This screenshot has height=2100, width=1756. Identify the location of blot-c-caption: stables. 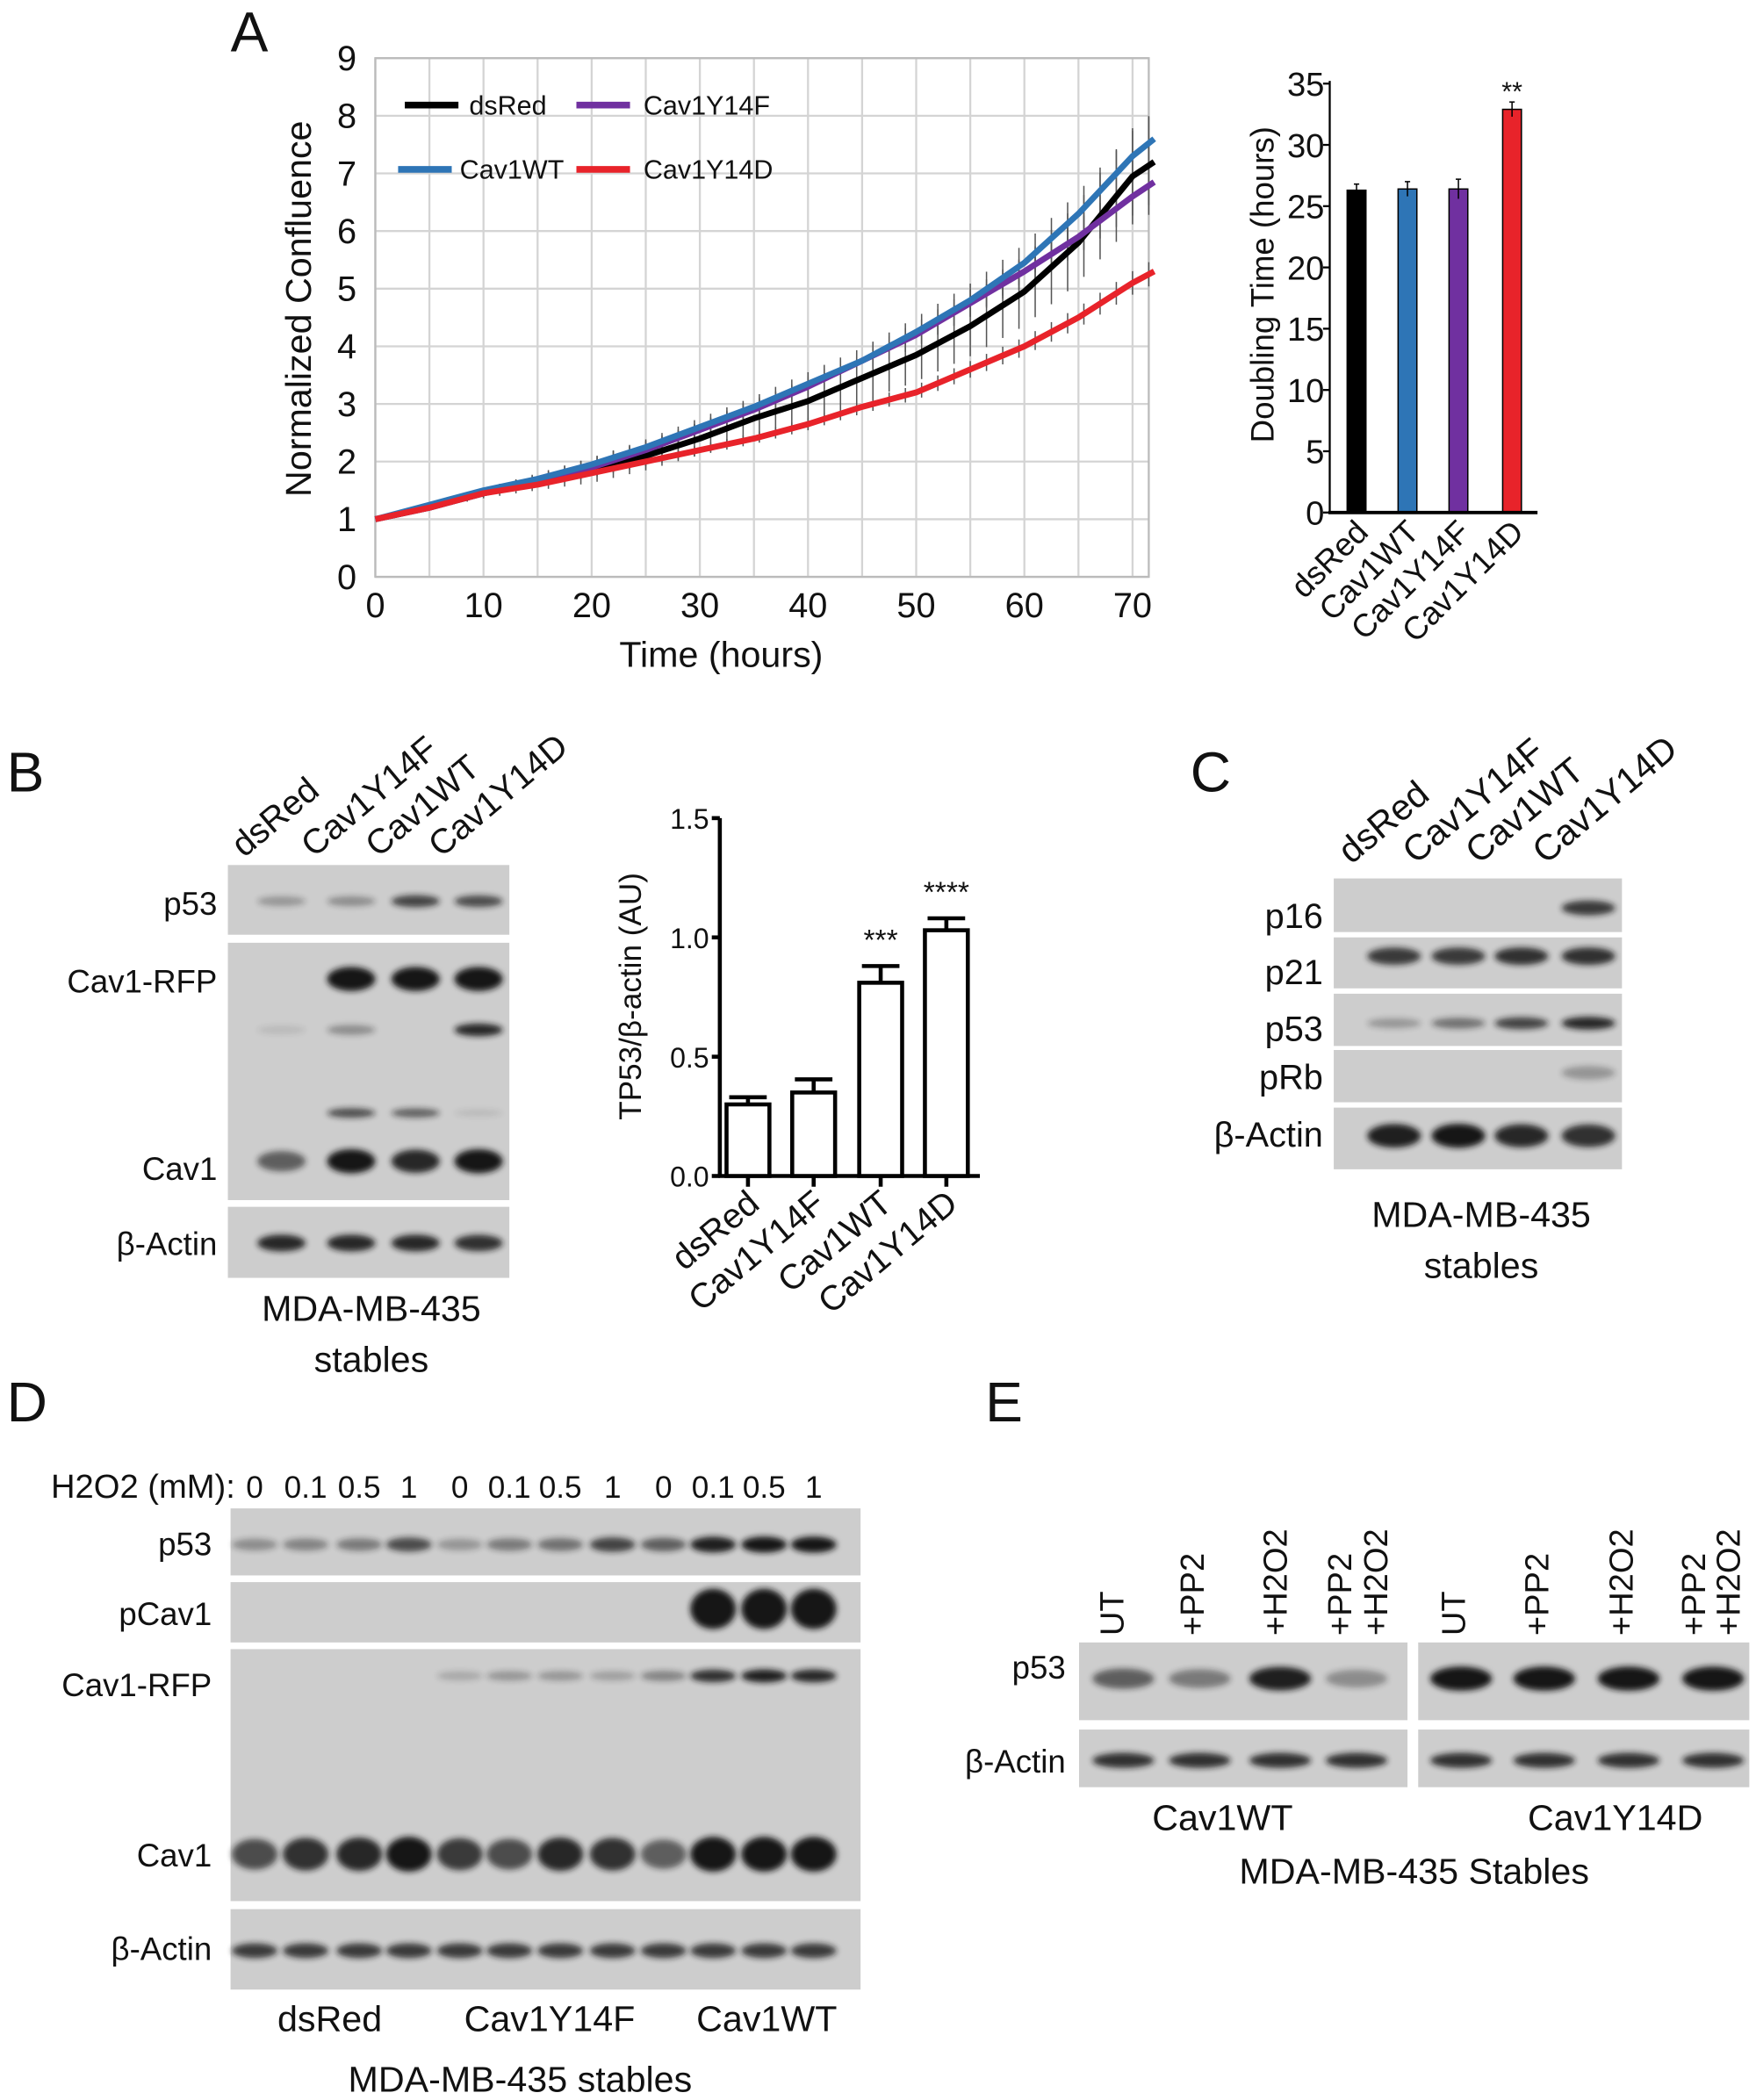
(1481, 1266).